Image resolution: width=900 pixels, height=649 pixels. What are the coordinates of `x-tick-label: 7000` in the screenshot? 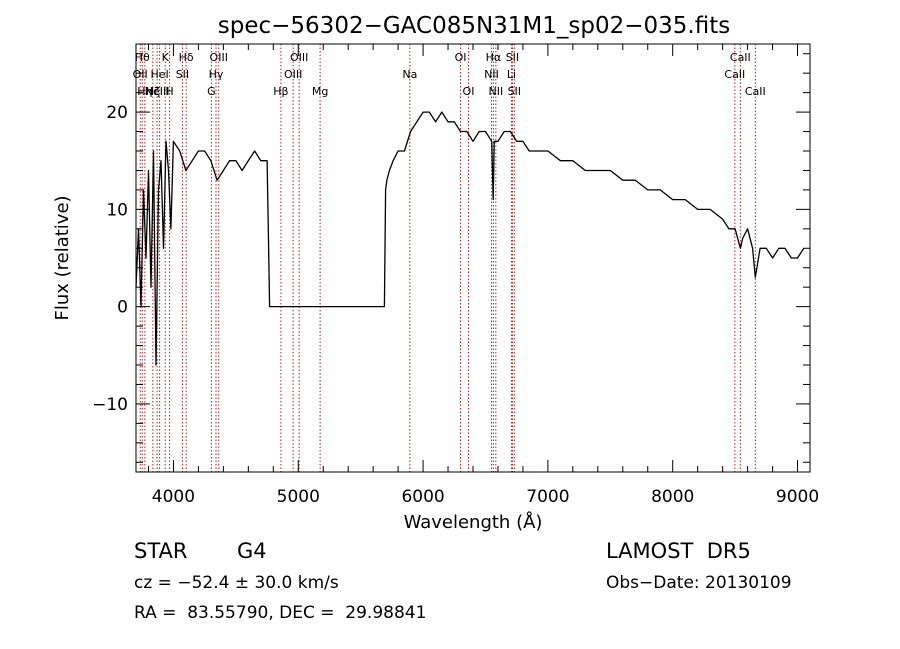 It's located at (547, 497).